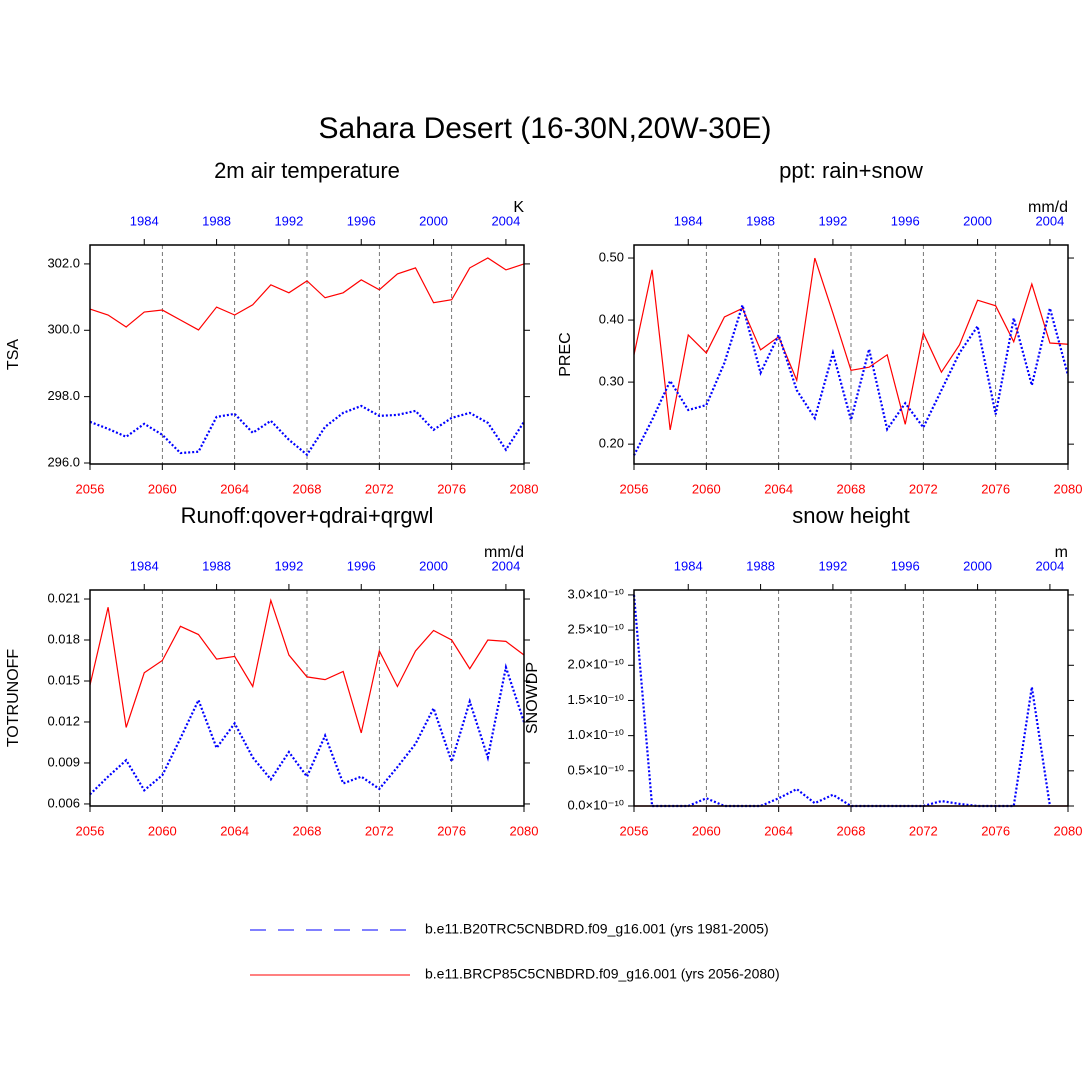  I want to click on y-axis-label: TSA, so click(13, 354).